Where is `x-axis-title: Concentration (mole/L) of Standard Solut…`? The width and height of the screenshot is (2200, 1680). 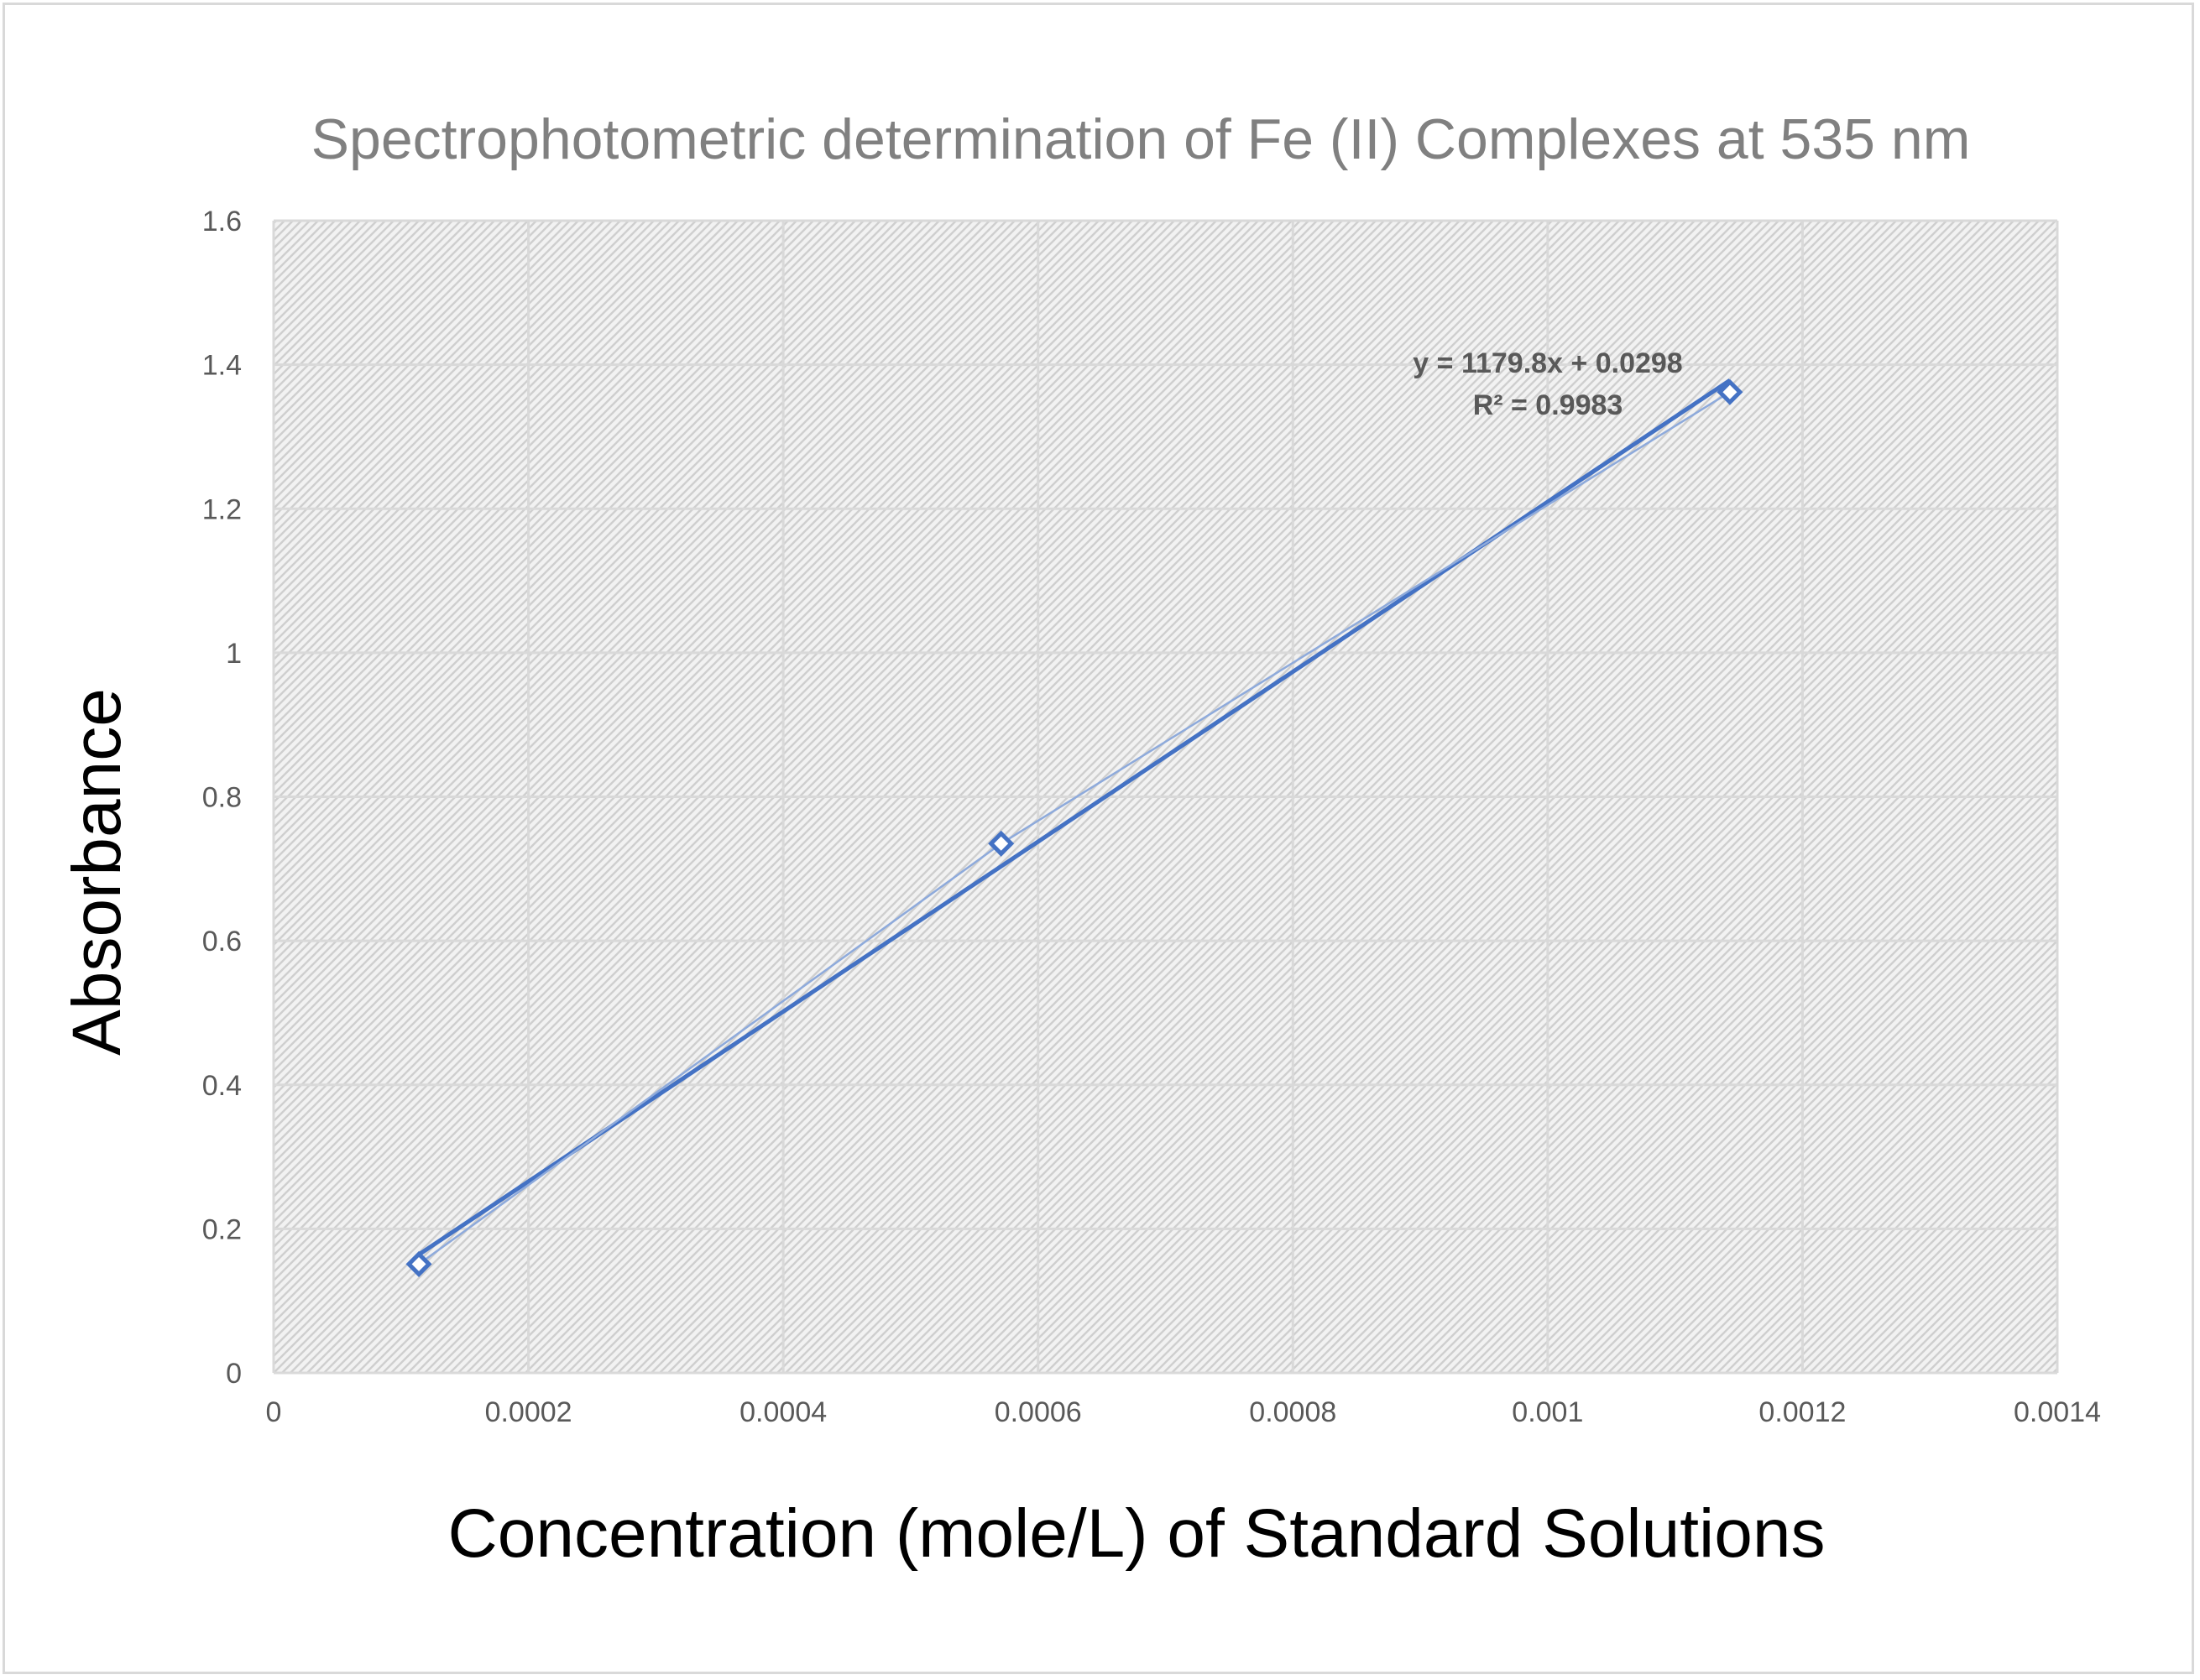 x-axis-title: Concentration (mole/L) of Standard Solut… is located at coordinates (1137, 1533).